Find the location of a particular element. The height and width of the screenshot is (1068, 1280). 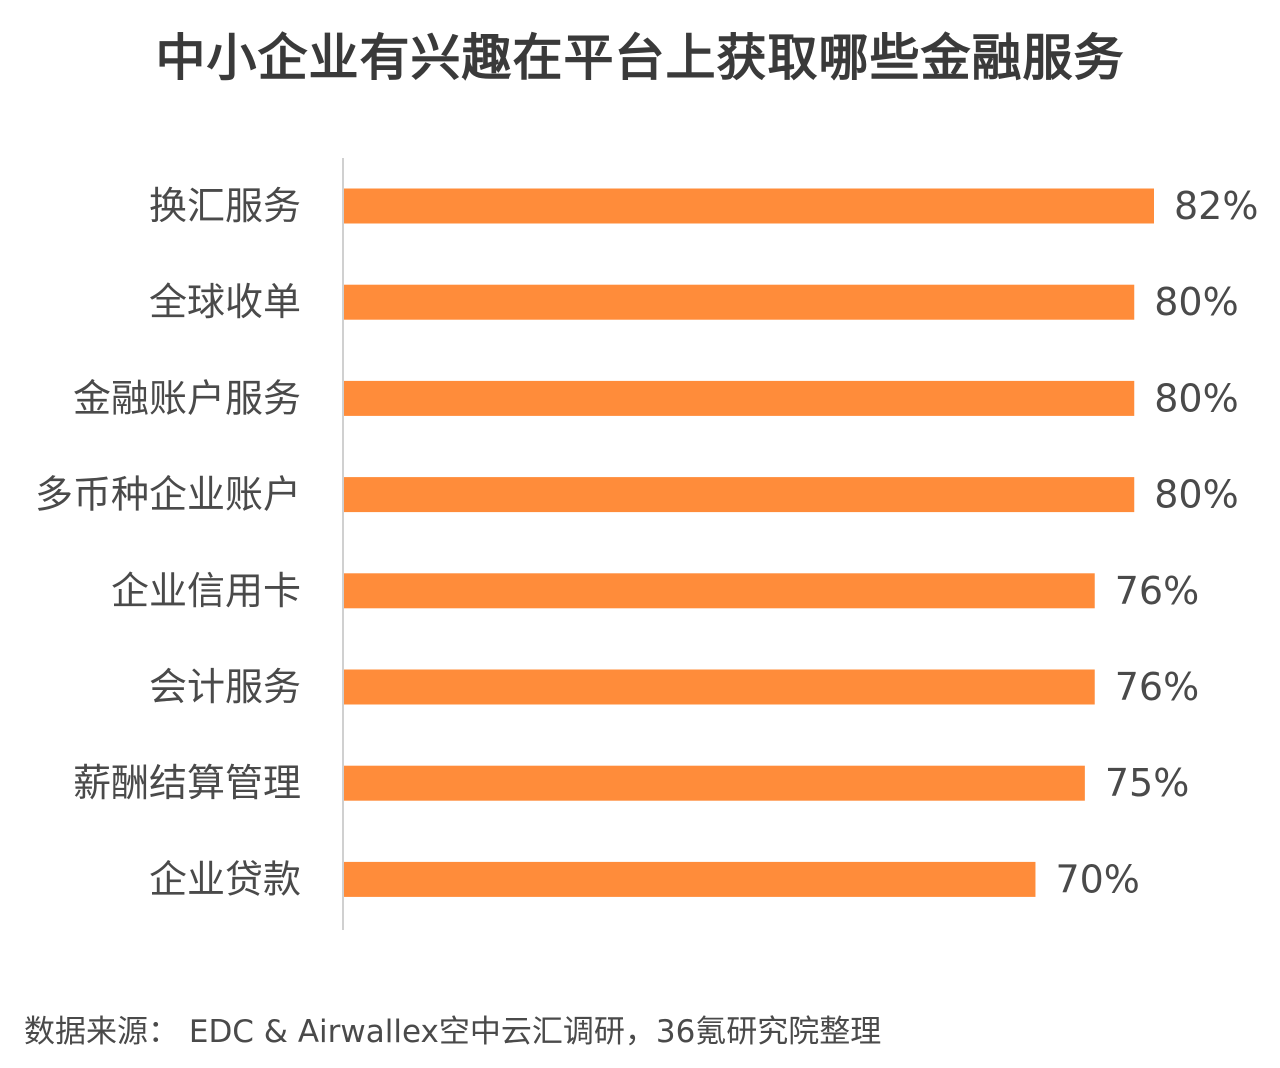

category-label: 换汇服务 is located at coordinates (225, 206).